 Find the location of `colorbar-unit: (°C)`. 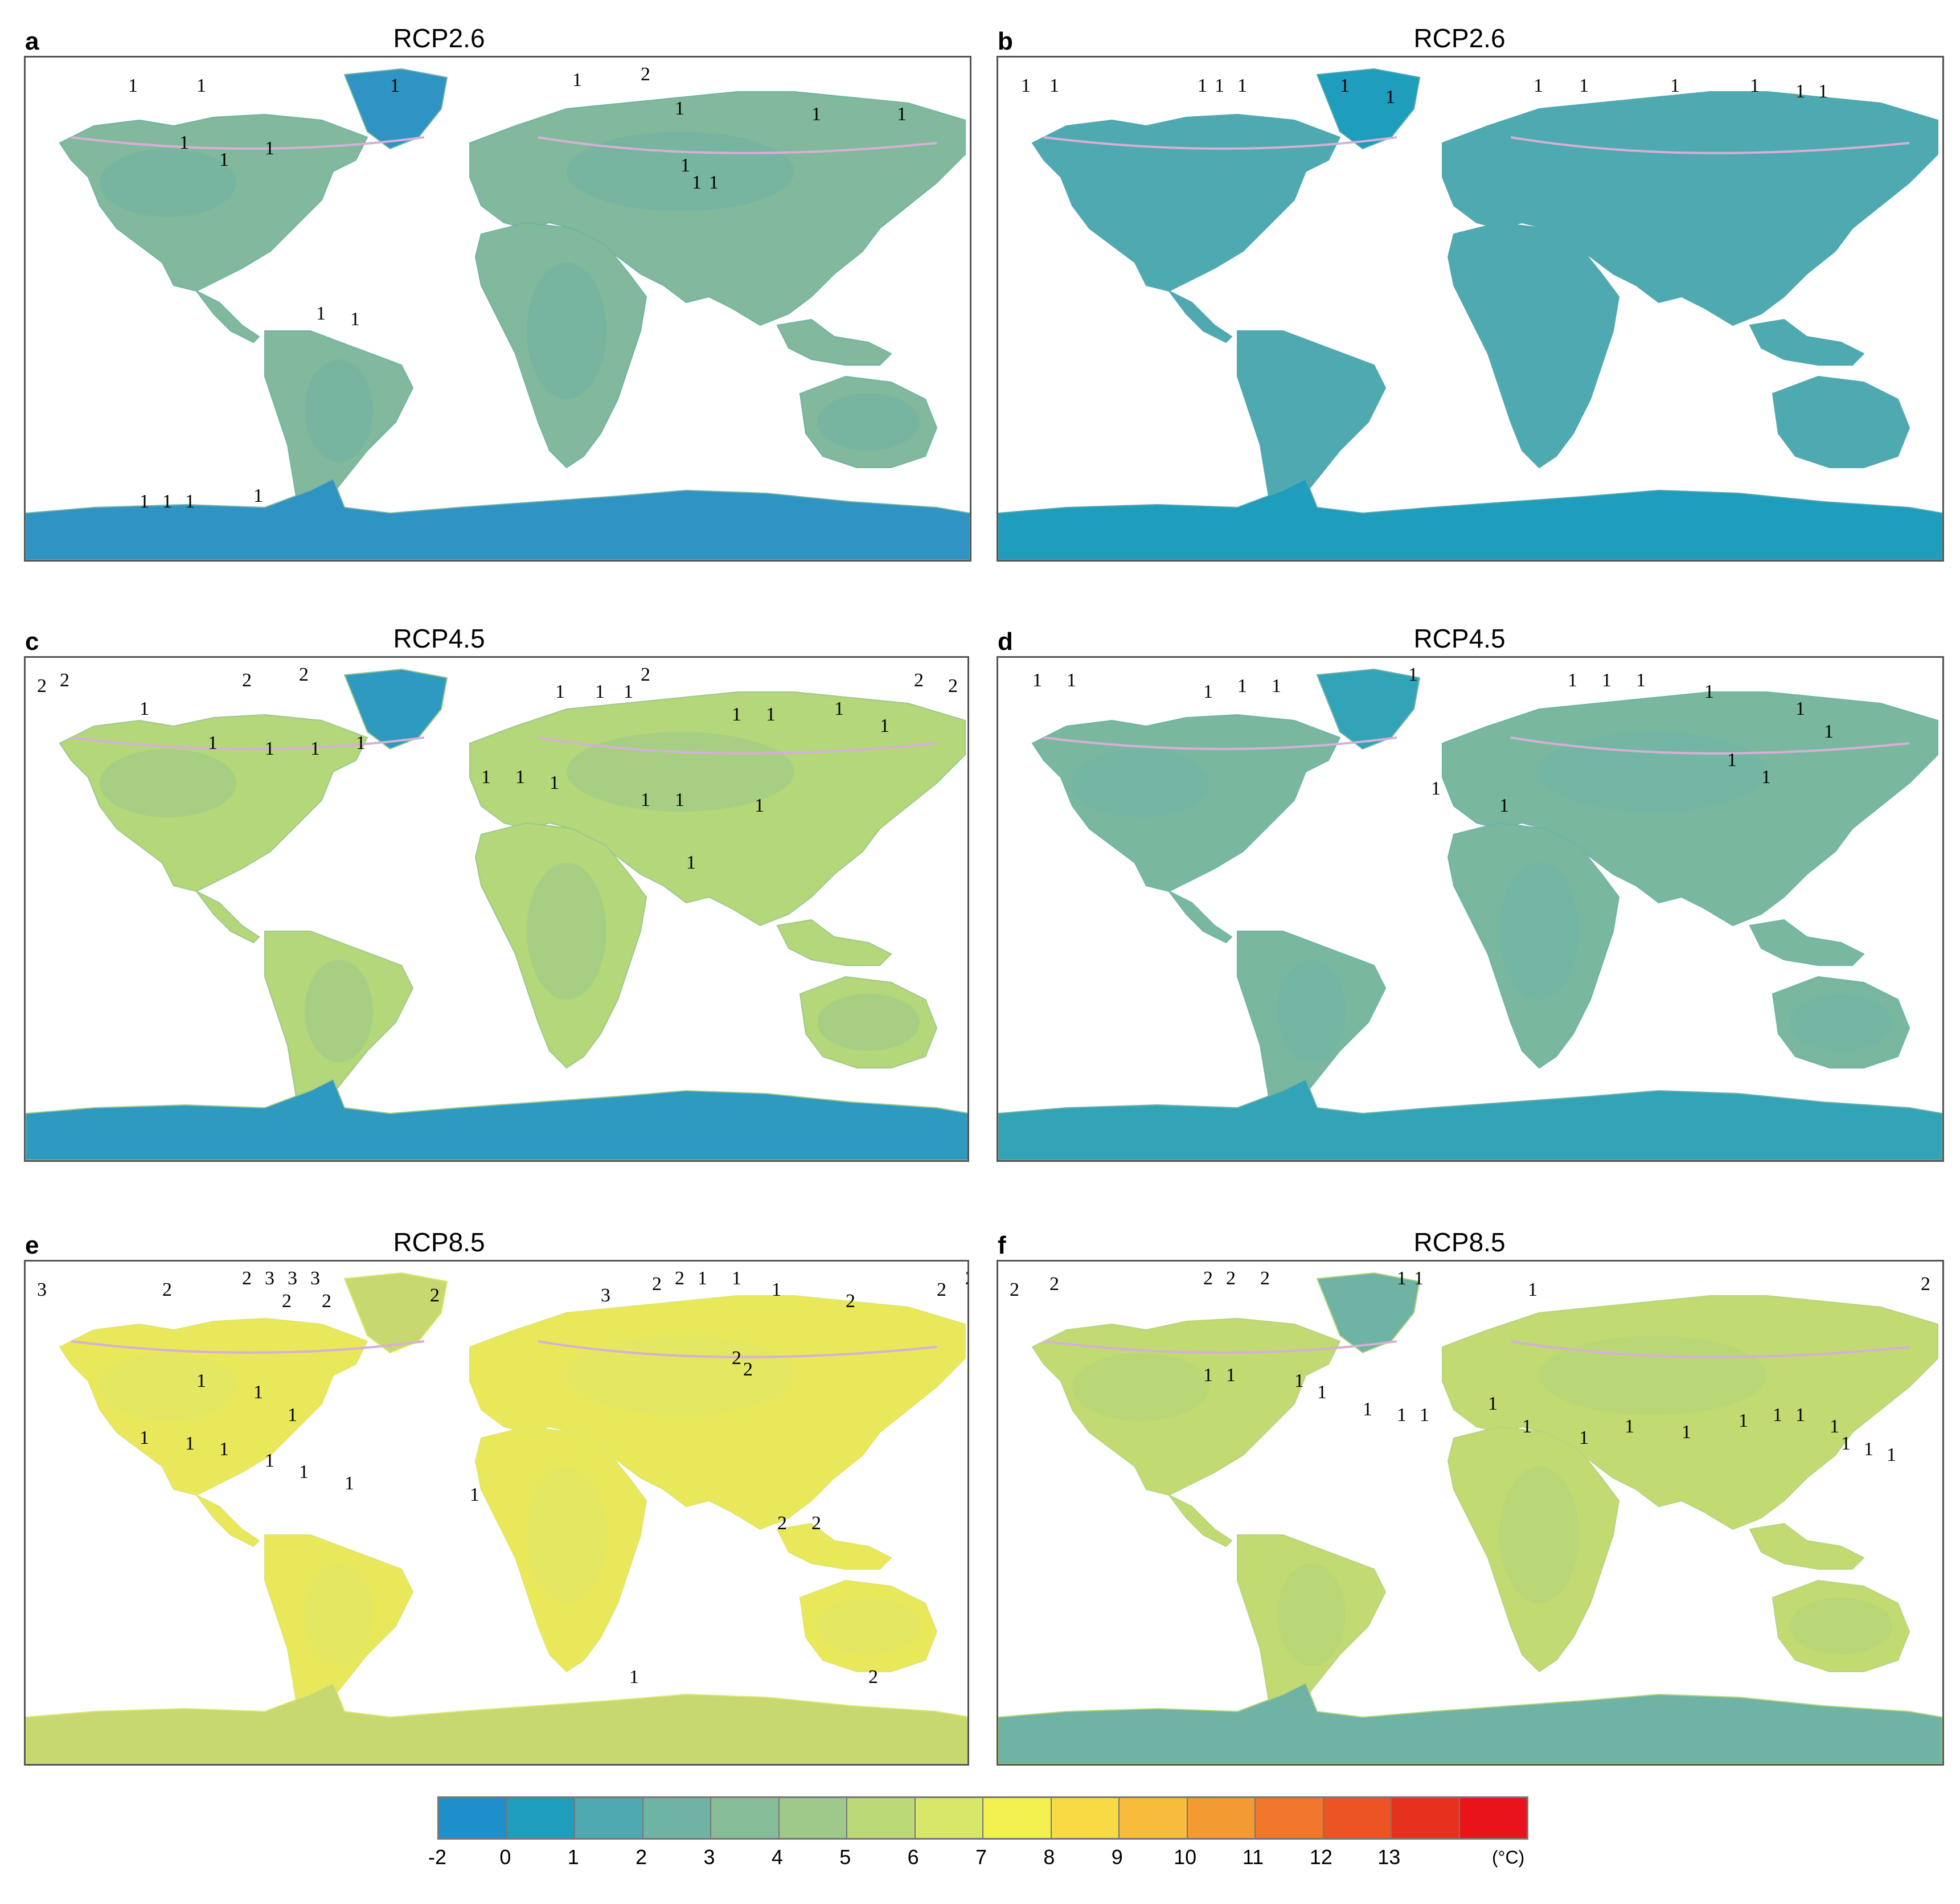

colorbar-unit: (°C) is located at coordinates (1508, 1857).